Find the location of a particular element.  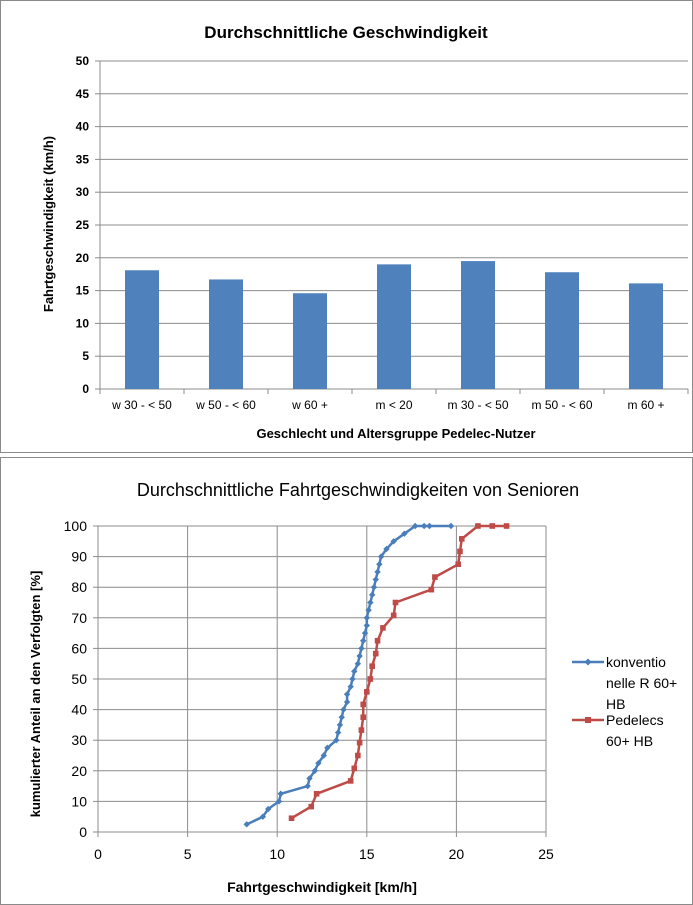

line-y-tick-label: 60 is located at coordinates (79, 648).